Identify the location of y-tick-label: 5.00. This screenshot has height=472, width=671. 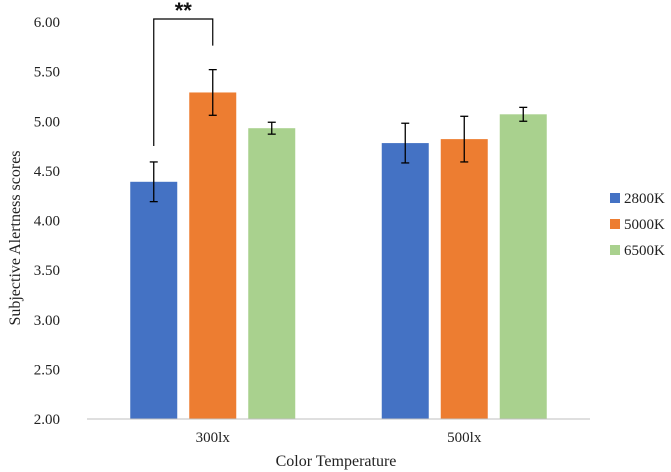
(47, 122).